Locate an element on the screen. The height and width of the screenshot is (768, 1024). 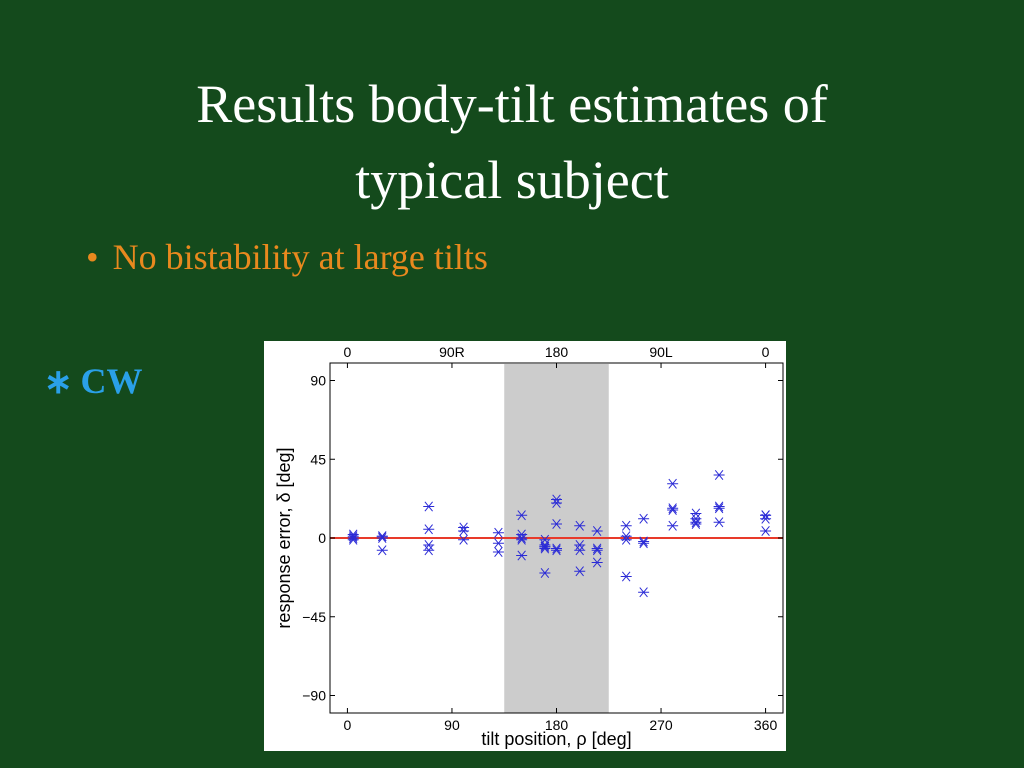
y-tick-label: −45 is located at coordinates (314, 617).